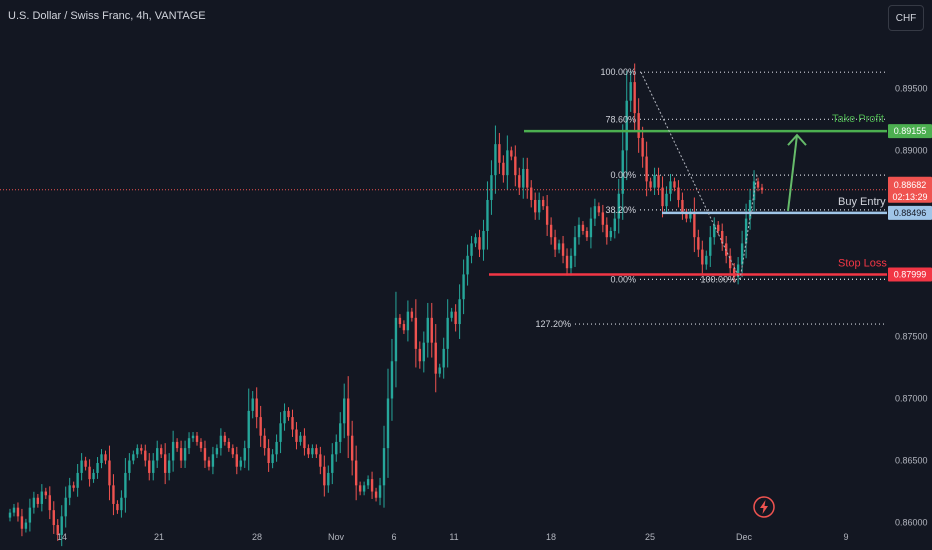 This screenshot has height=550, width=932. Describe the element at coordinates (764, 507) in the screenshot. I see `lightning-bolt-icon` at that location.